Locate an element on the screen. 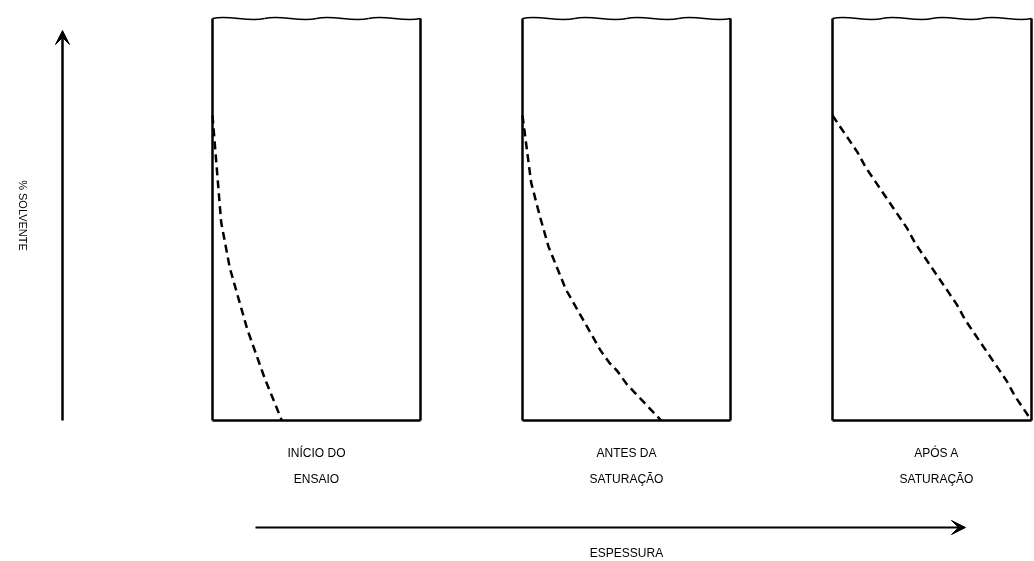 This screenshot has height=561, width=1034. y-axis-title: % SOLVENTE is located at coordinates (22, 215).